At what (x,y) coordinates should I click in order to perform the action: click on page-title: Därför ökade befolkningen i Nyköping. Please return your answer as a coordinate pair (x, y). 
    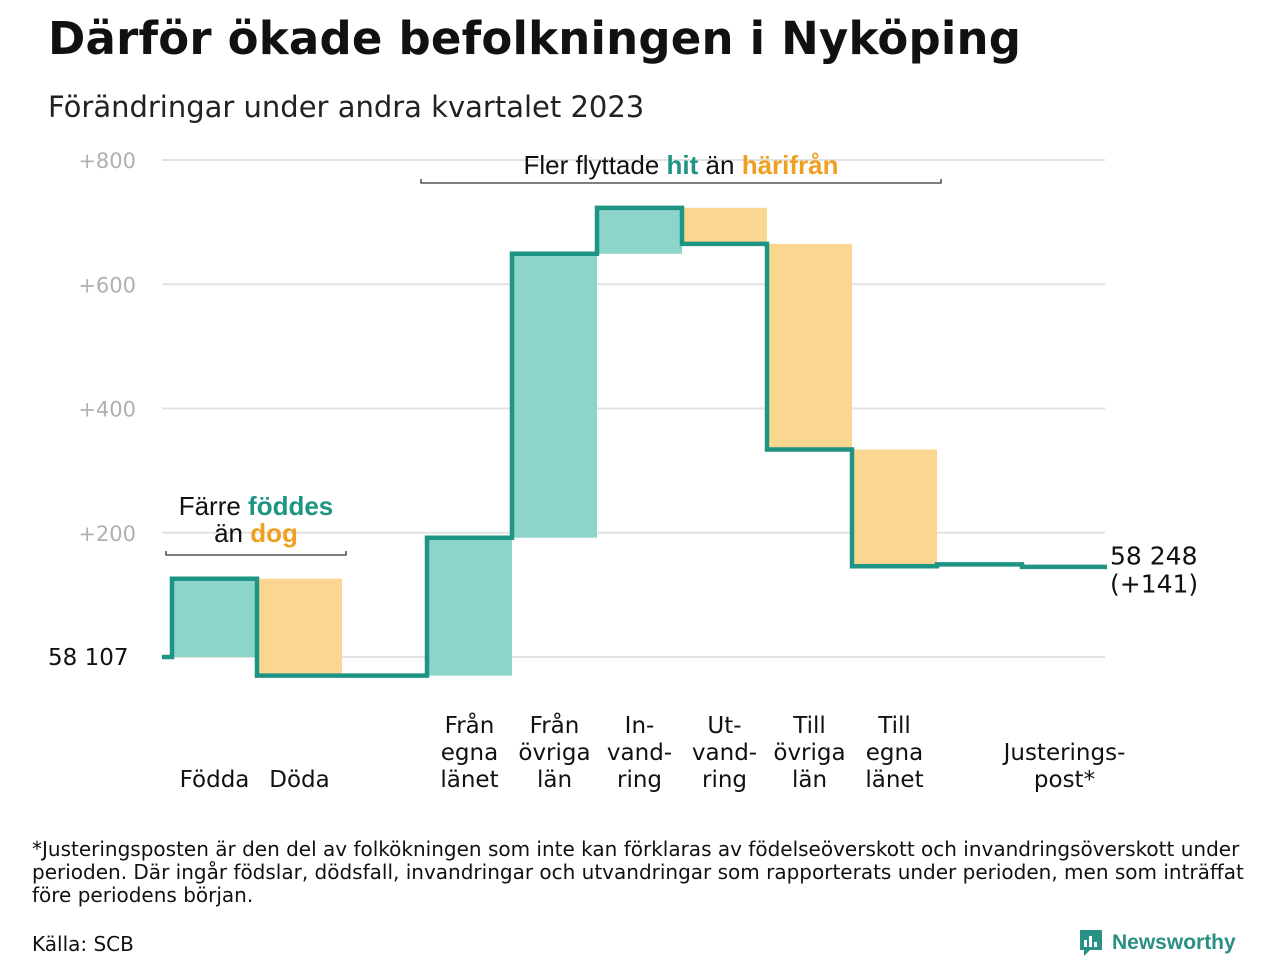
    Looking at the image, I should click on (535, 38).